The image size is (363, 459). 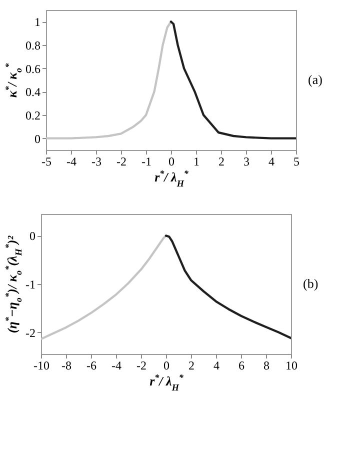 I want to click on x-tick-label: -10, so click(x=42, y=365).